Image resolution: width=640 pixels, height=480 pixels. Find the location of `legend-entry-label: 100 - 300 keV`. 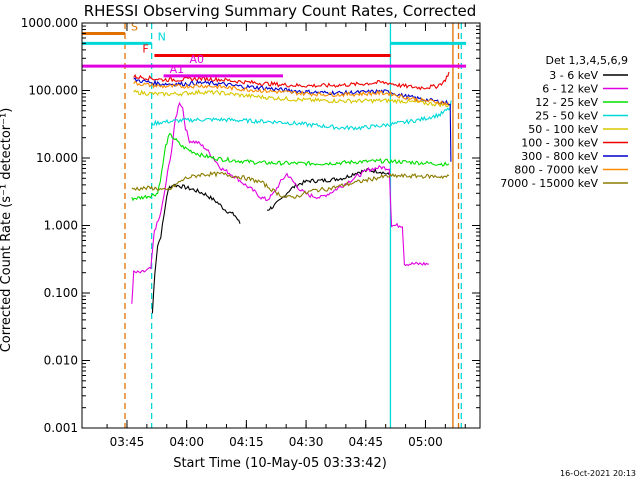

legend-entry-label: 100 - 300 keV is located at coordinates (559, 143).